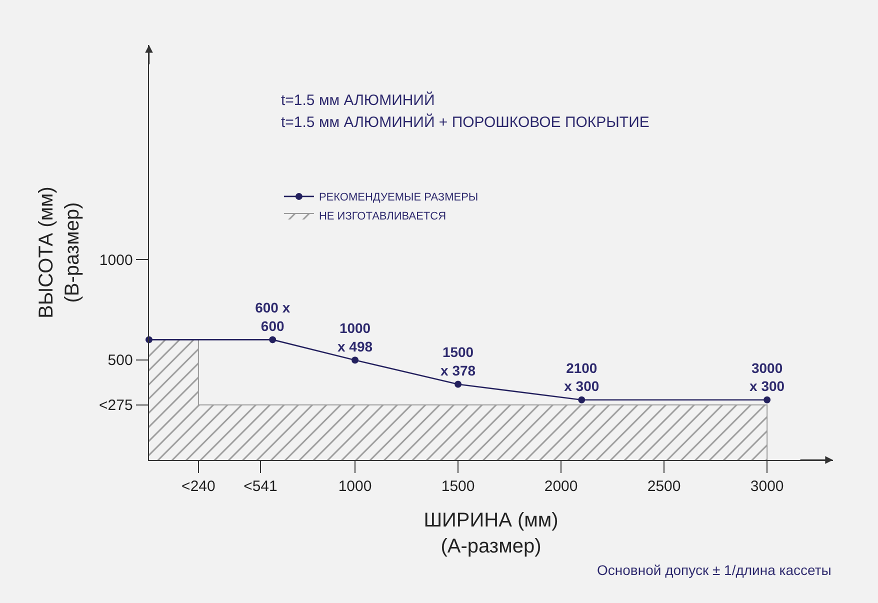 This screenshot has width=878, height=603. Describe the element at coordinates (116, 260) in the screenshot. I see `y-tick-label: 1000` at that location.